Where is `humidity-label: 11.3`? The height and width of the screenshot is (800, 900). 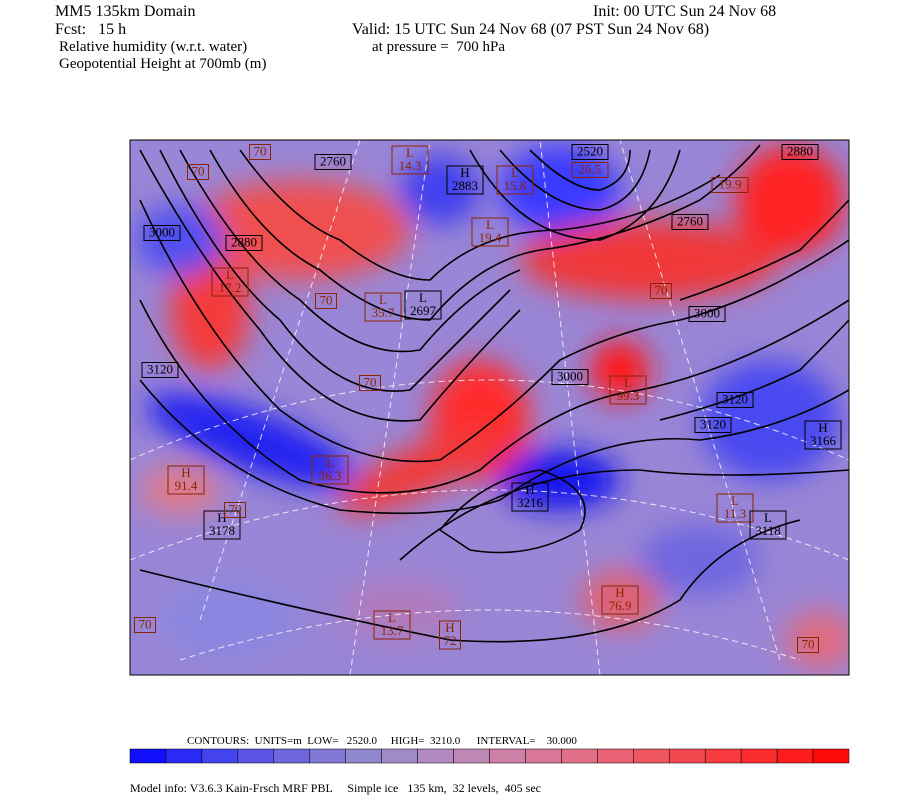 humidity-label: 11.3 is located at coordinates (735, 513).